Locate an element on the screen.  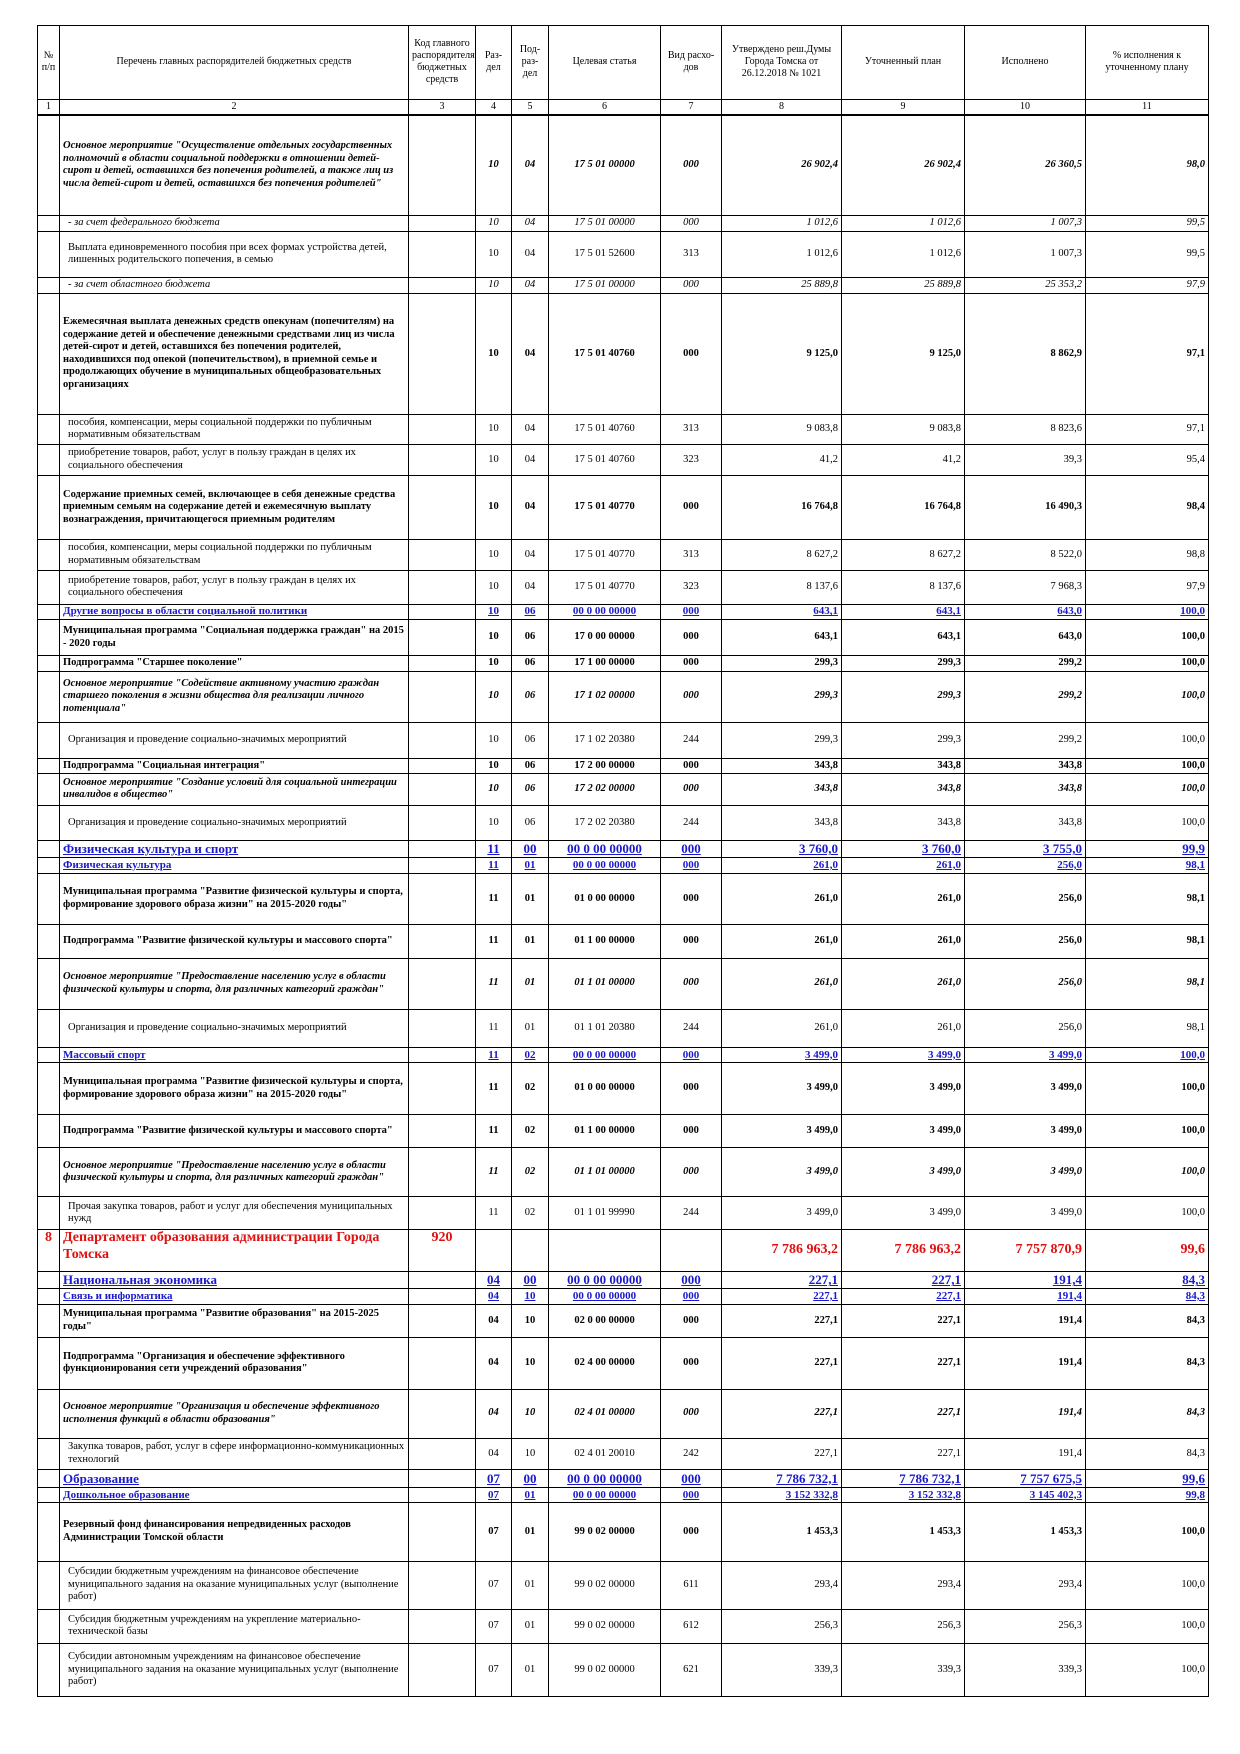
table-cell: 299,2 is located at coordinates (1025, 663).